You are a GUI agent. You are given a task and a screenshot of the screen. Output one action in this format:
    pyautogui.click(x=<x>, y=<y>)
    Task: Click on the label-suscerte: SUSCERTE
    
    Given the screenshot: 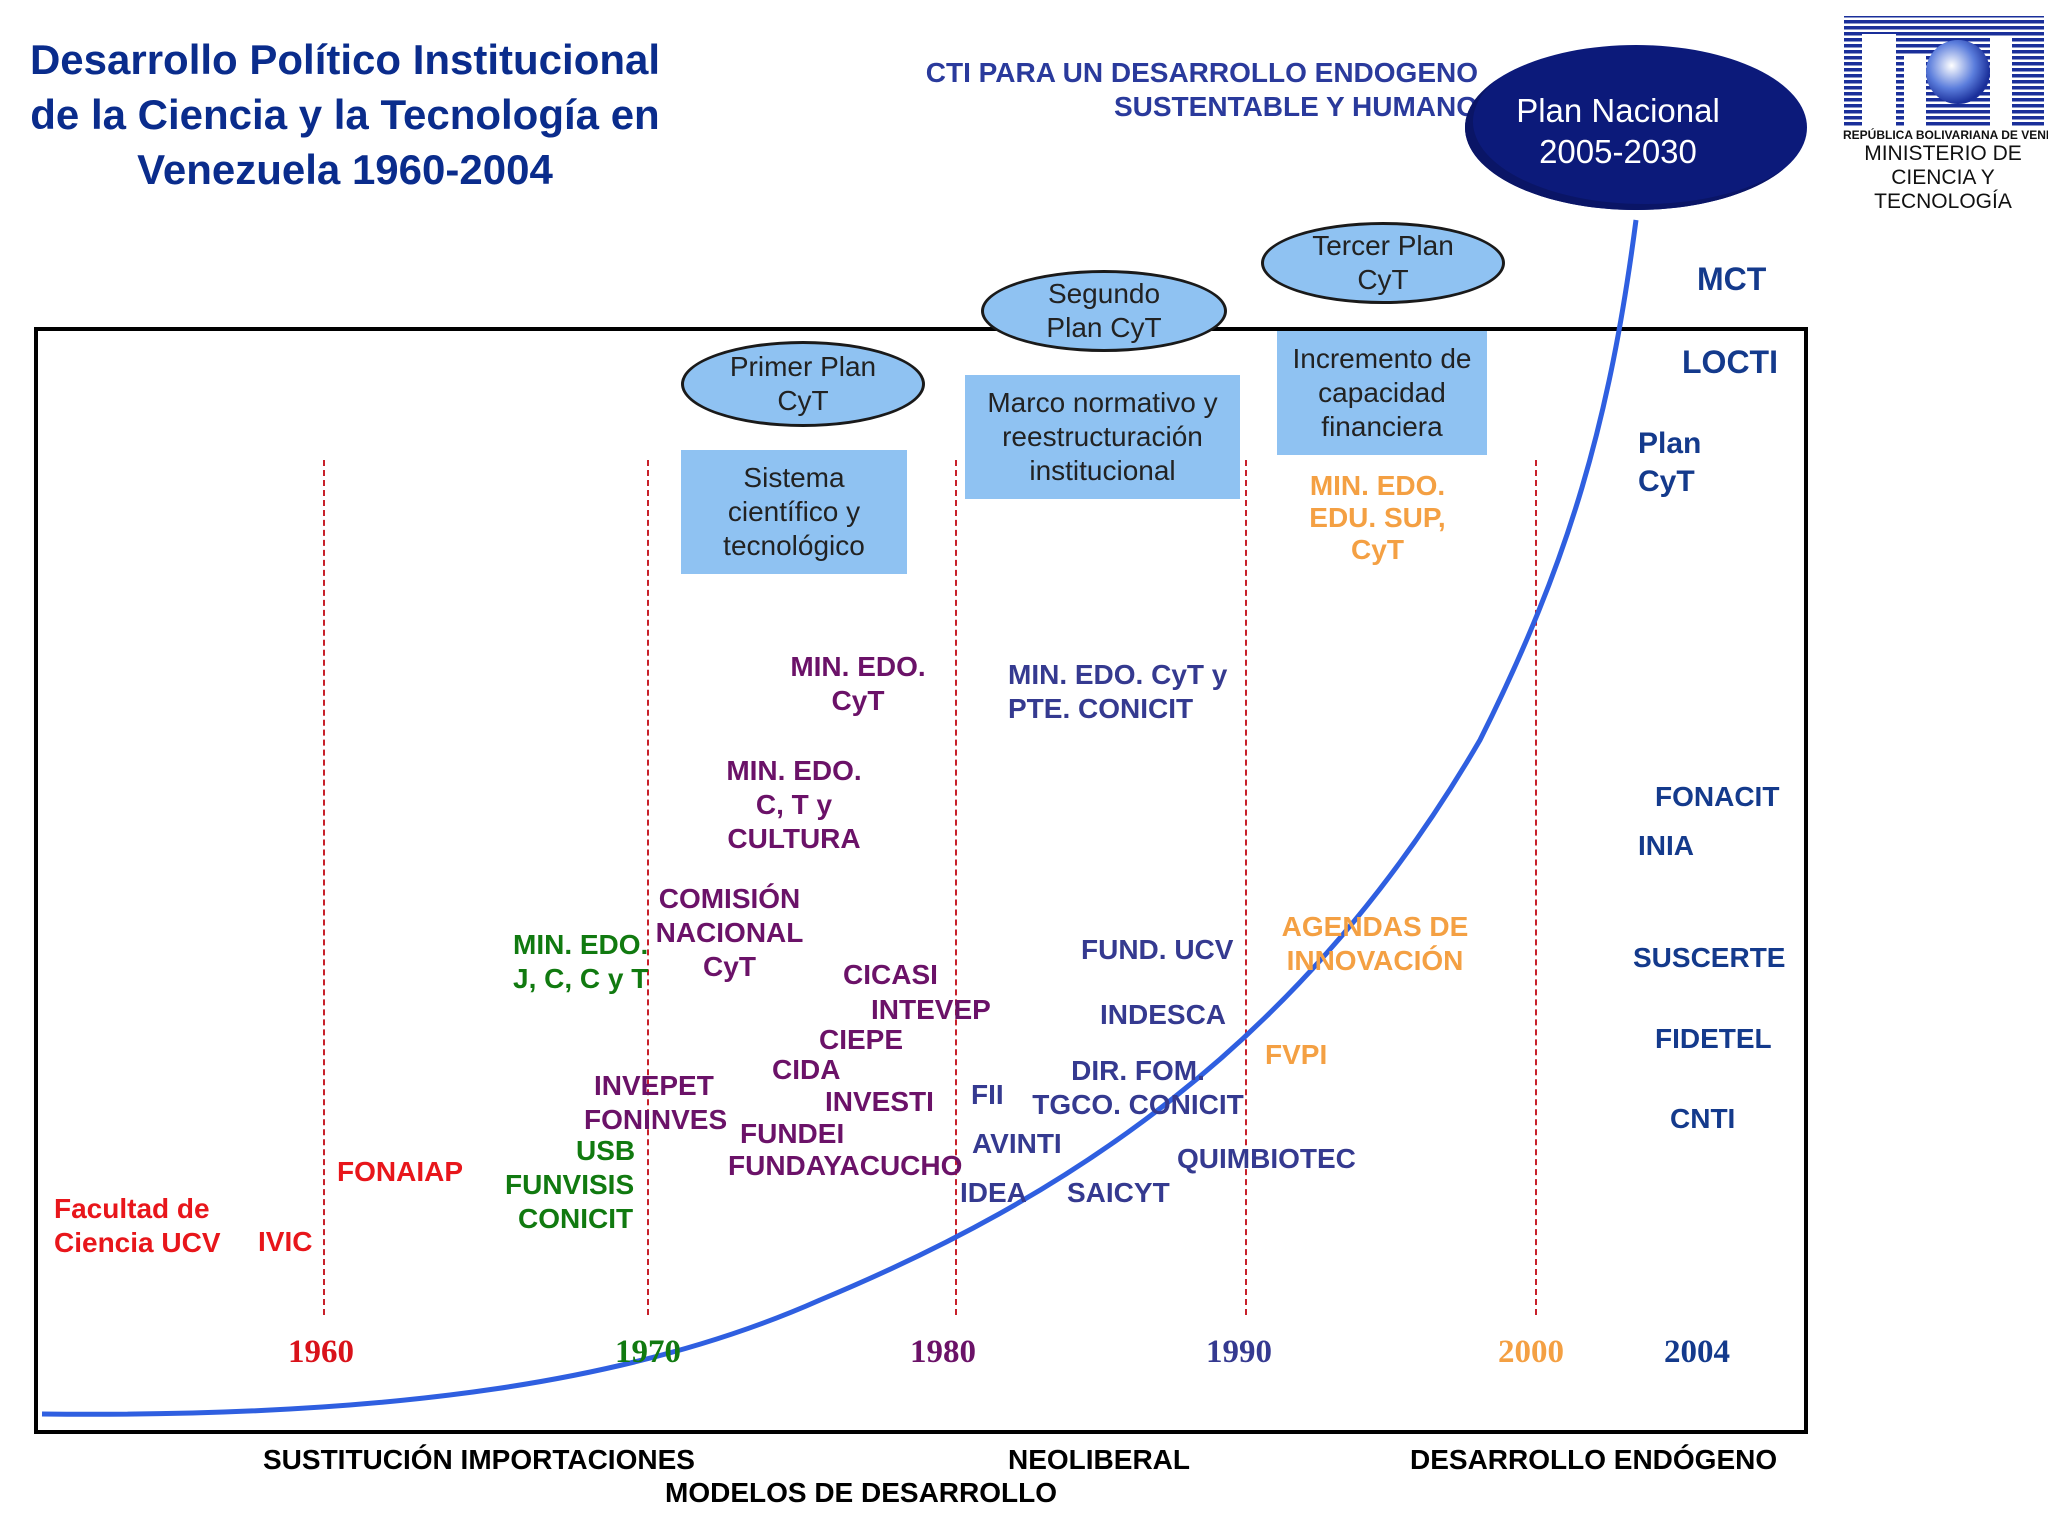 What is the action you would take?
    pyautogui.click(x=1709, y=957)
    